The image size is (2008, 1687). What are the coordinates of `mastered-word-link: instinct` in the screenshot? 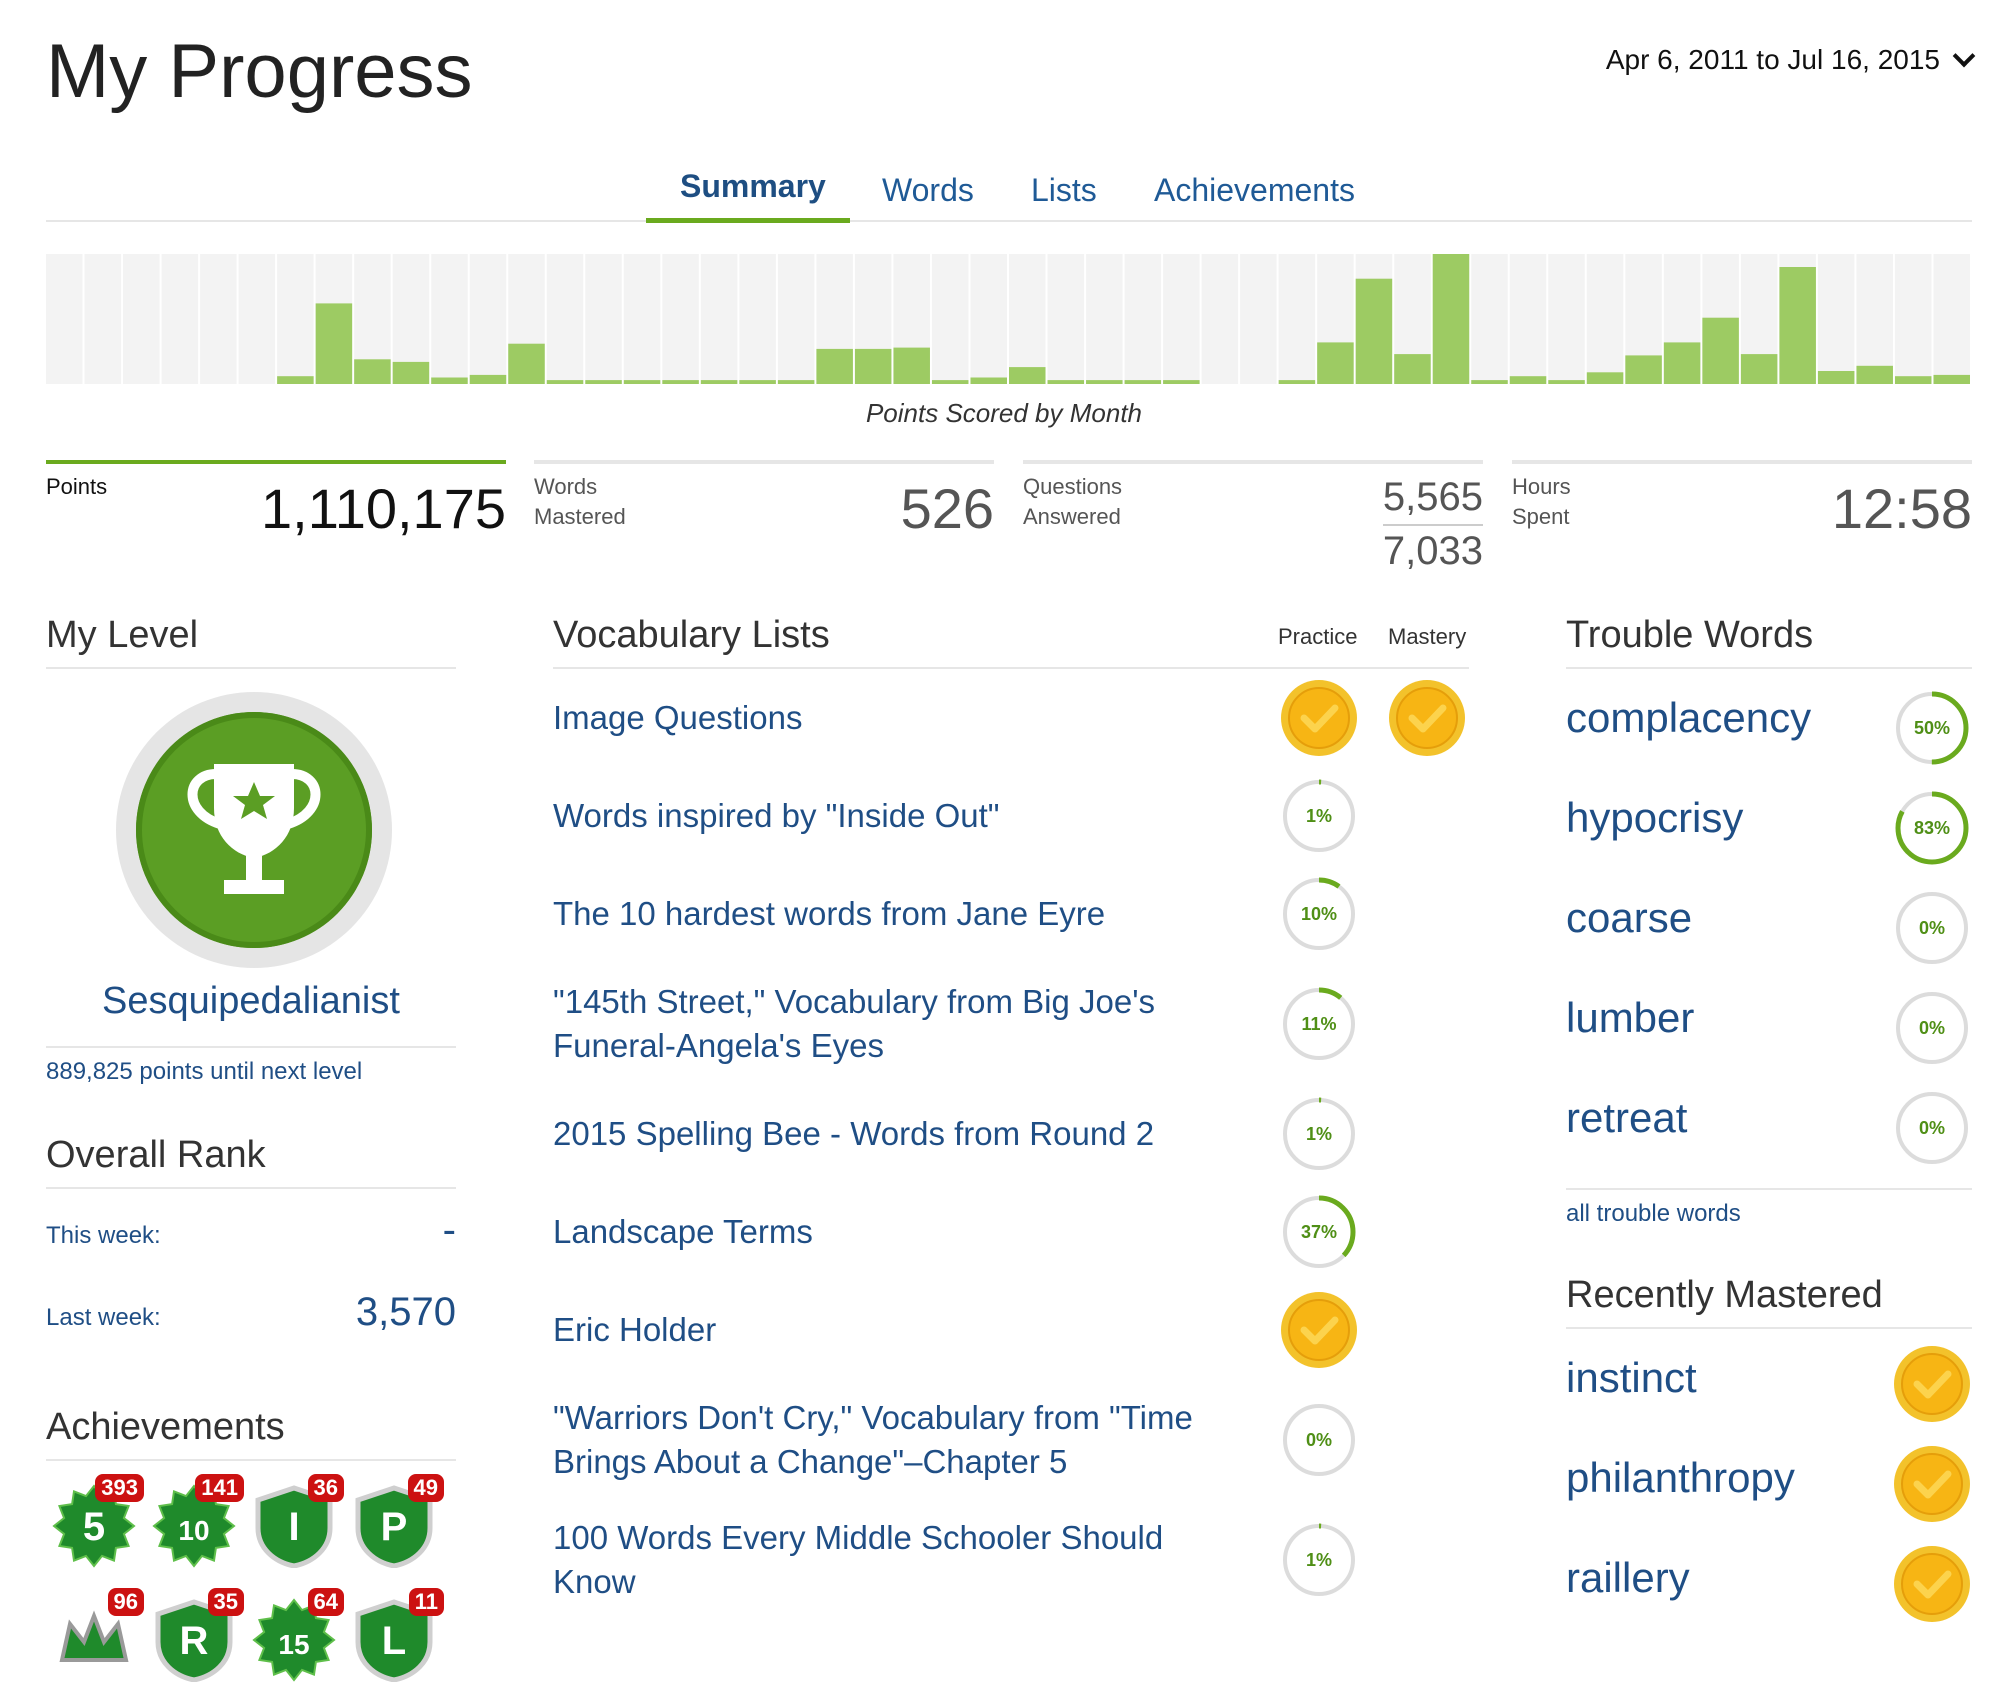 It's located at (1631, 1377).